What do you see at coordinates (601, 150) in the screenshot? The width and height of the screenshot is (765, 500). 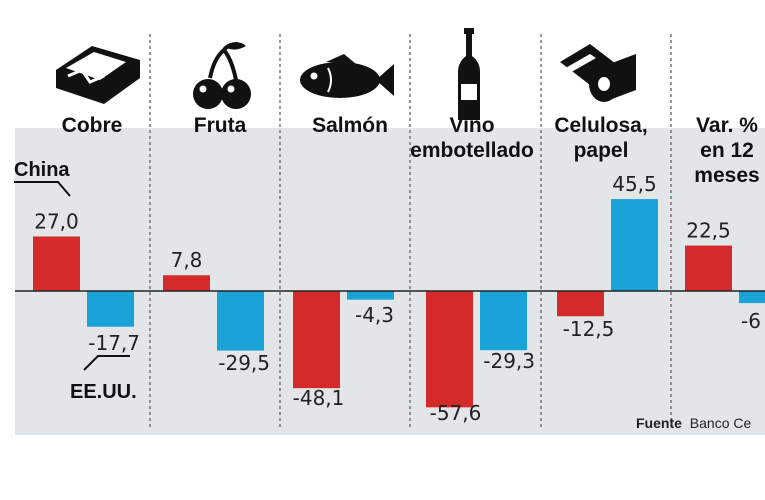 I see `category-label: papel` at bounding box center [601, 150].